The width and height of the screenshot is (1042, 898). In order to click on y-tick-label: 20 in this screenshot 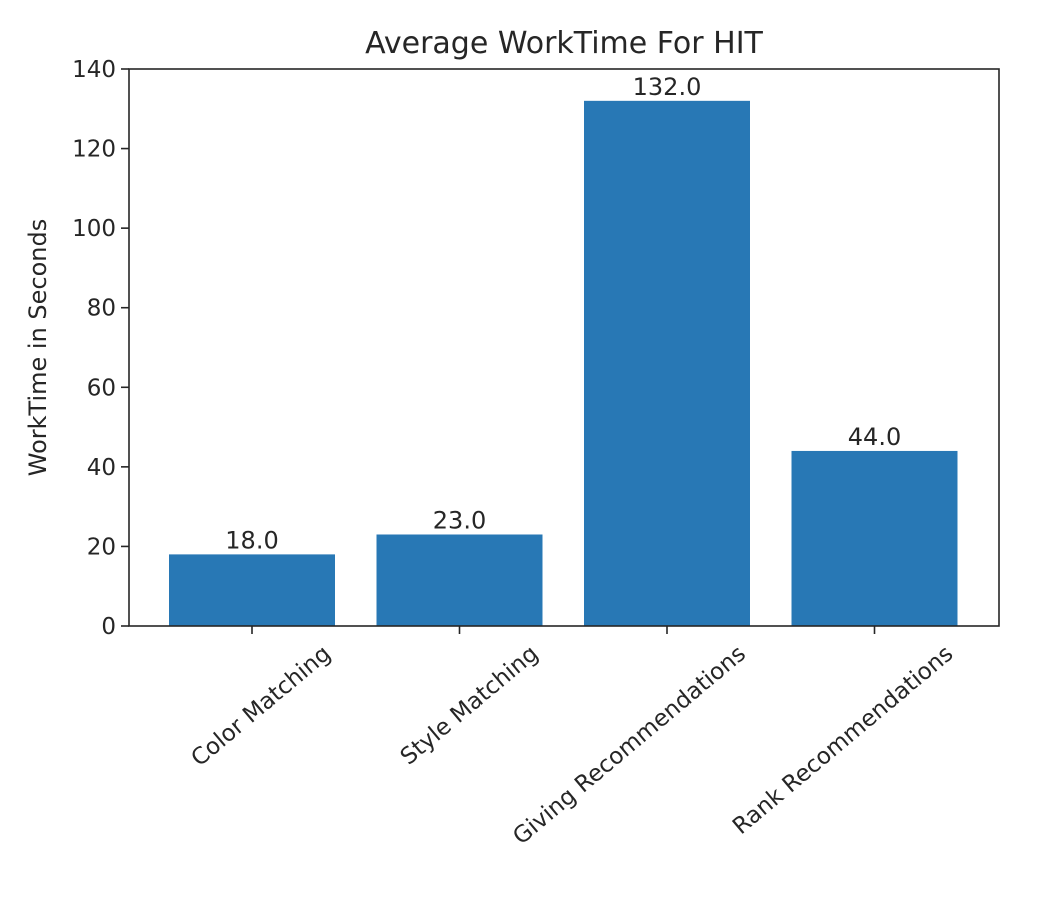, I will do `click(101, 547)`.